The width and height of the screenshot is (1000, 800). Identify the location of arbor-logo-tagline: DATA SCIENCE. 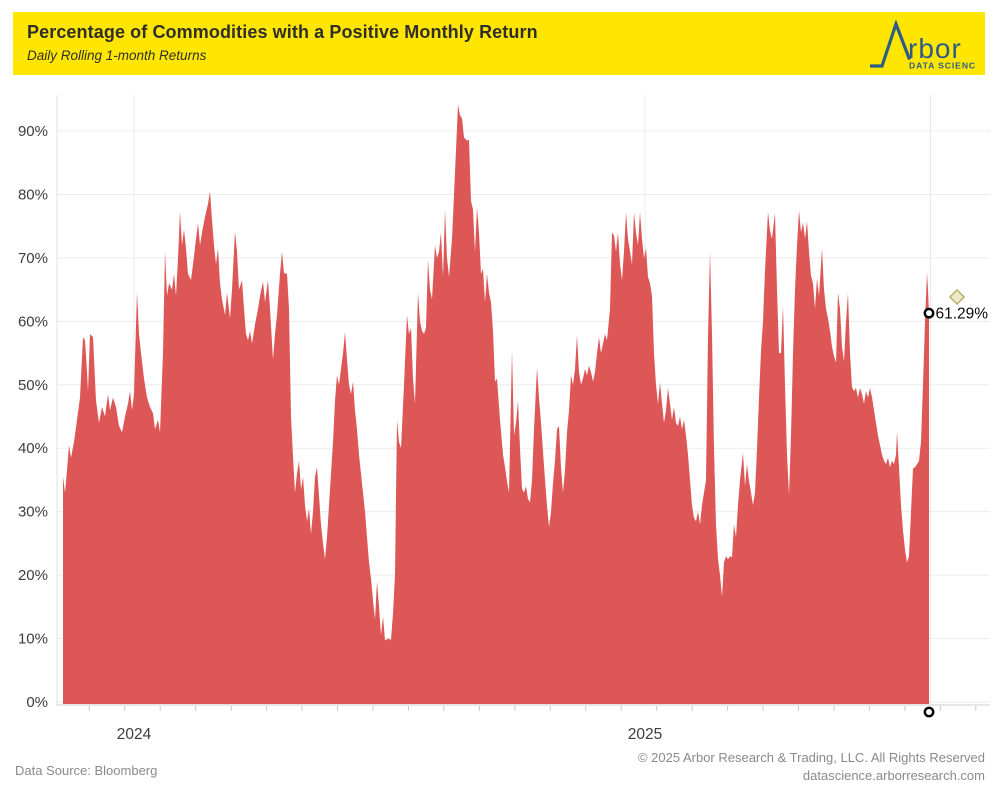
(942, 66).